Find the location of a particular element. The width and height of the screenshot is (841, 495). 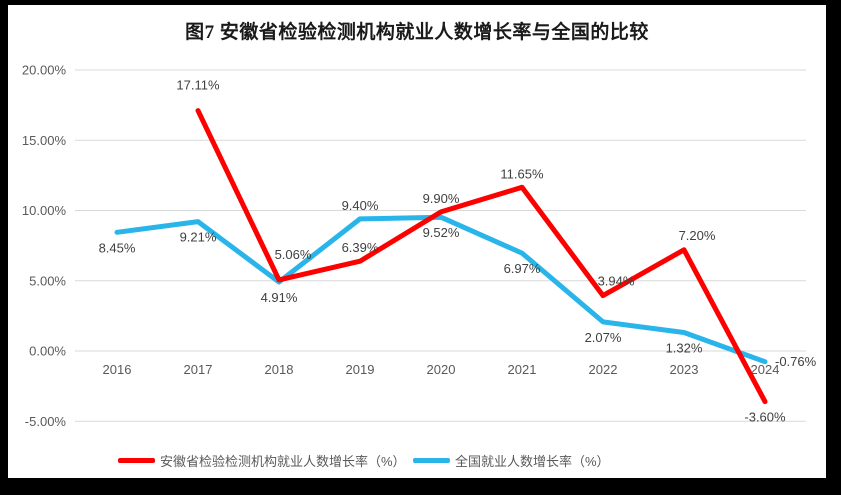

data-label: 3.94% is located at coordinates (616, 281).